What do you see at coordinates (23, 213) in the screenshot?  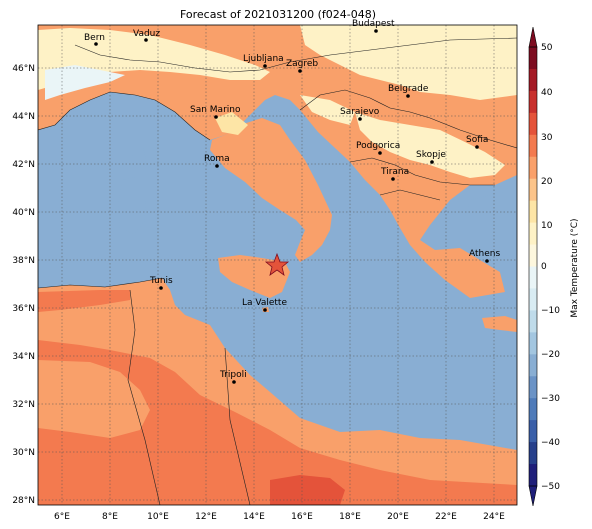 I see `lat-tick: 40°N` at bounding box center [23, 213].